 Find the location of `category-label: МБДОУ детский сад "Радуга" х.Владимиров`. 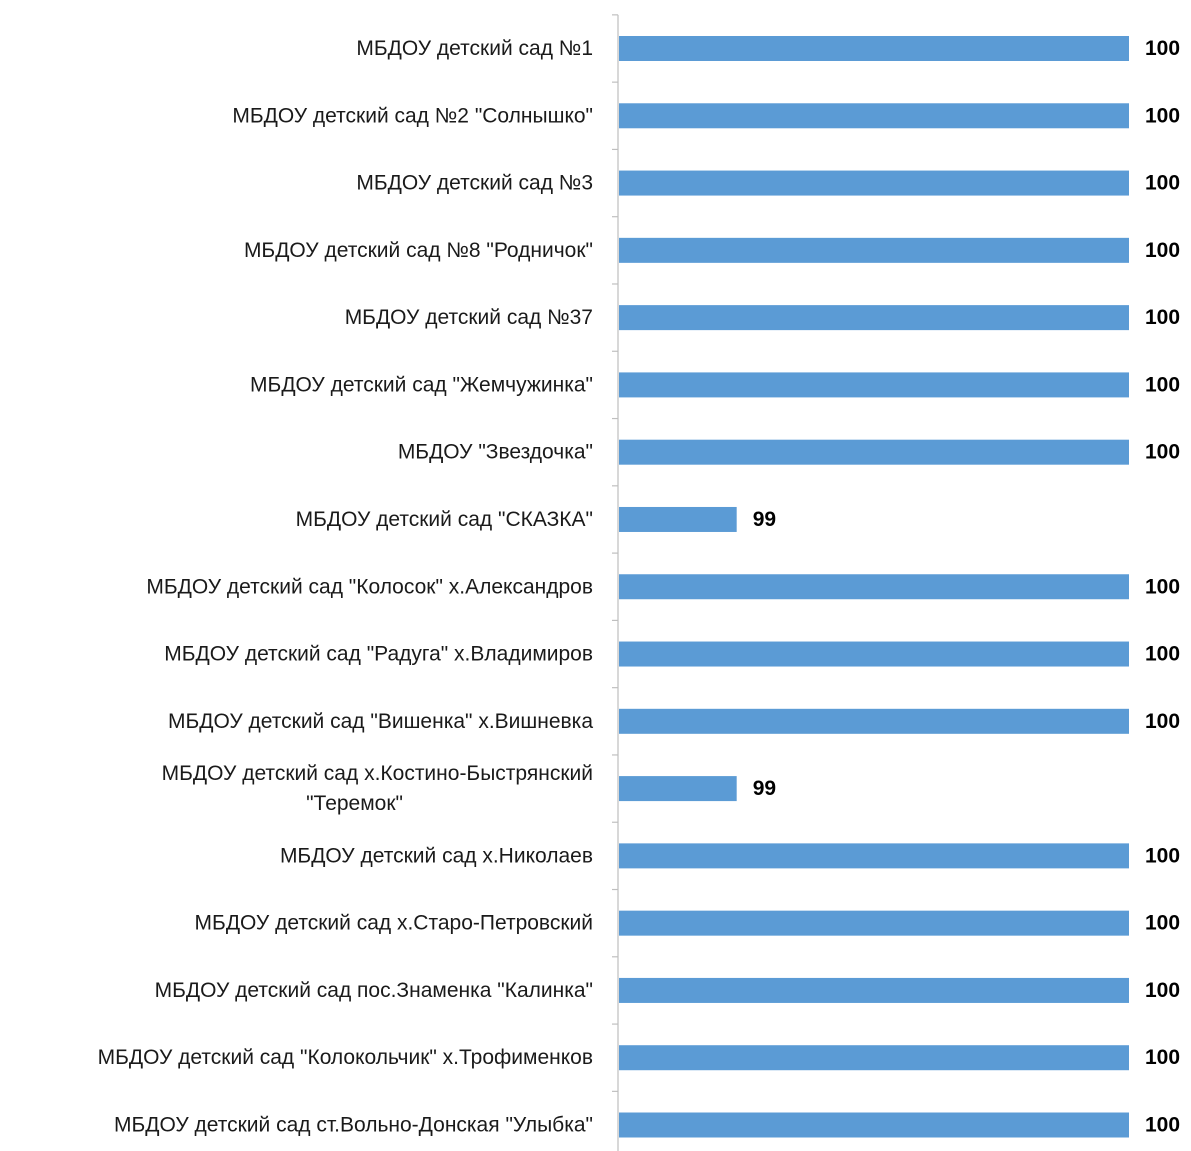

category-label: МБДОУ детский сад "Радуга" х.Владимиров is located at coordinates (378, 654).